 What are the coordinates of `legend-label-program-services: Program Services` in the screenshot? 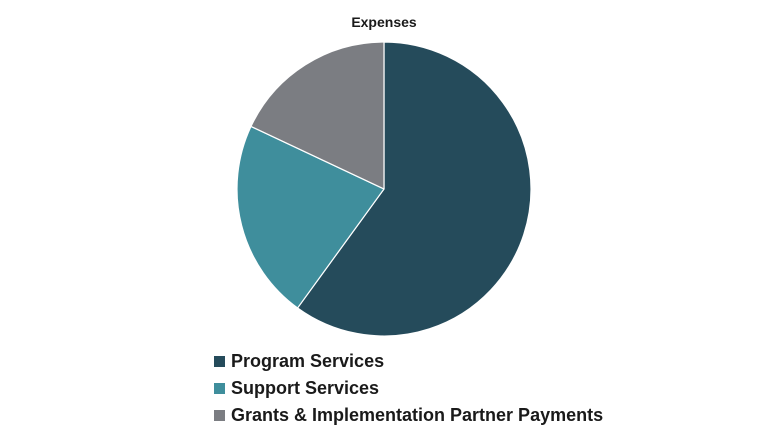 It's located at (308, 361).